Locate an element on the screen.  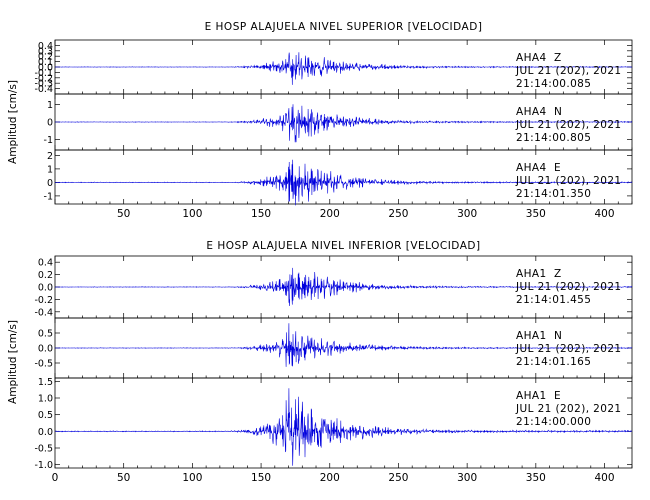
record-time: 21:14:01.165 is located at coordinates (553, 362).